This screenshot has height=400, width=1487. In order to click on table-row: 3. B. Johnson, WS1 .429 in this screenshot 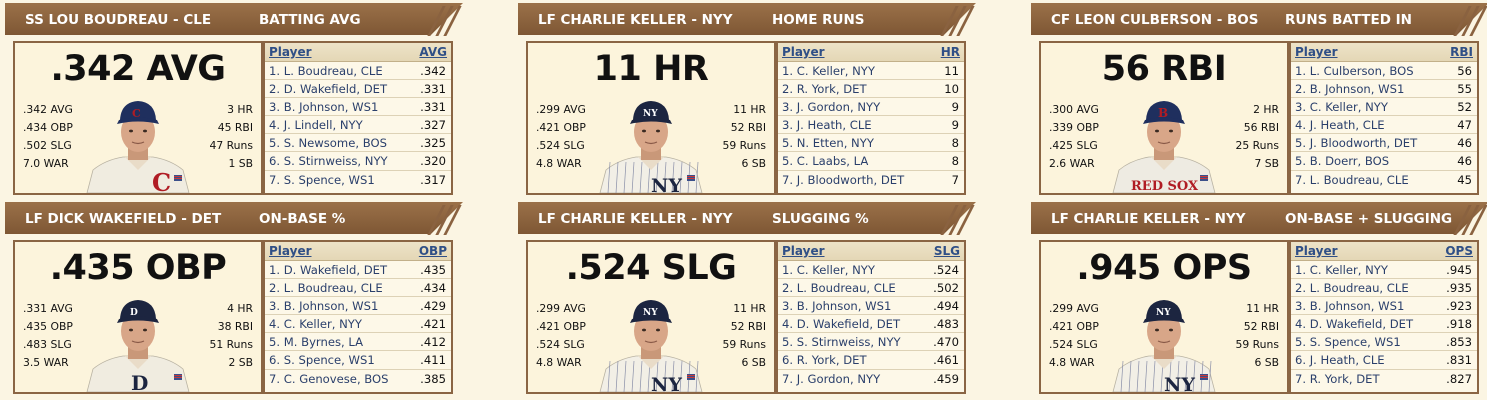, I will do `click(358, 306)`.